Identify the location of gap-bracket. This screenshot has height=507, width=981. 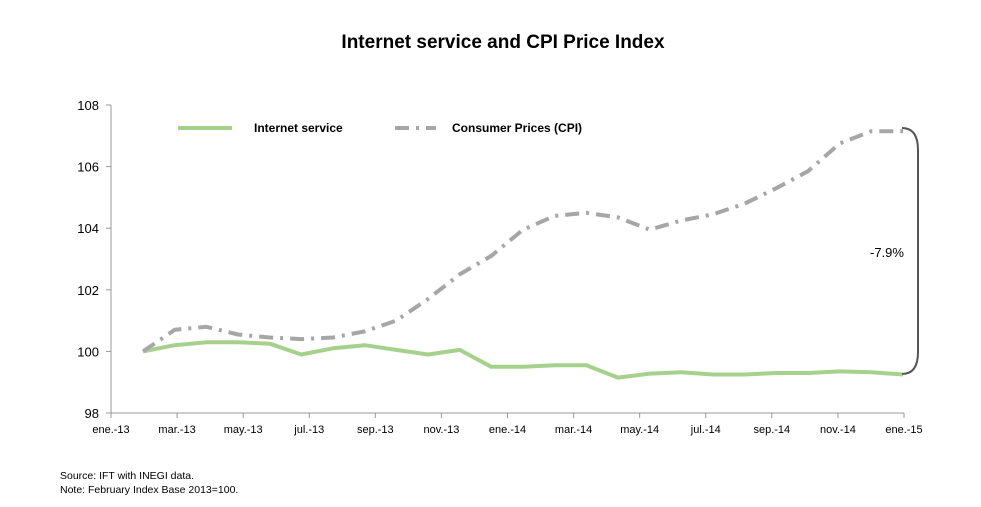
(910, 251).